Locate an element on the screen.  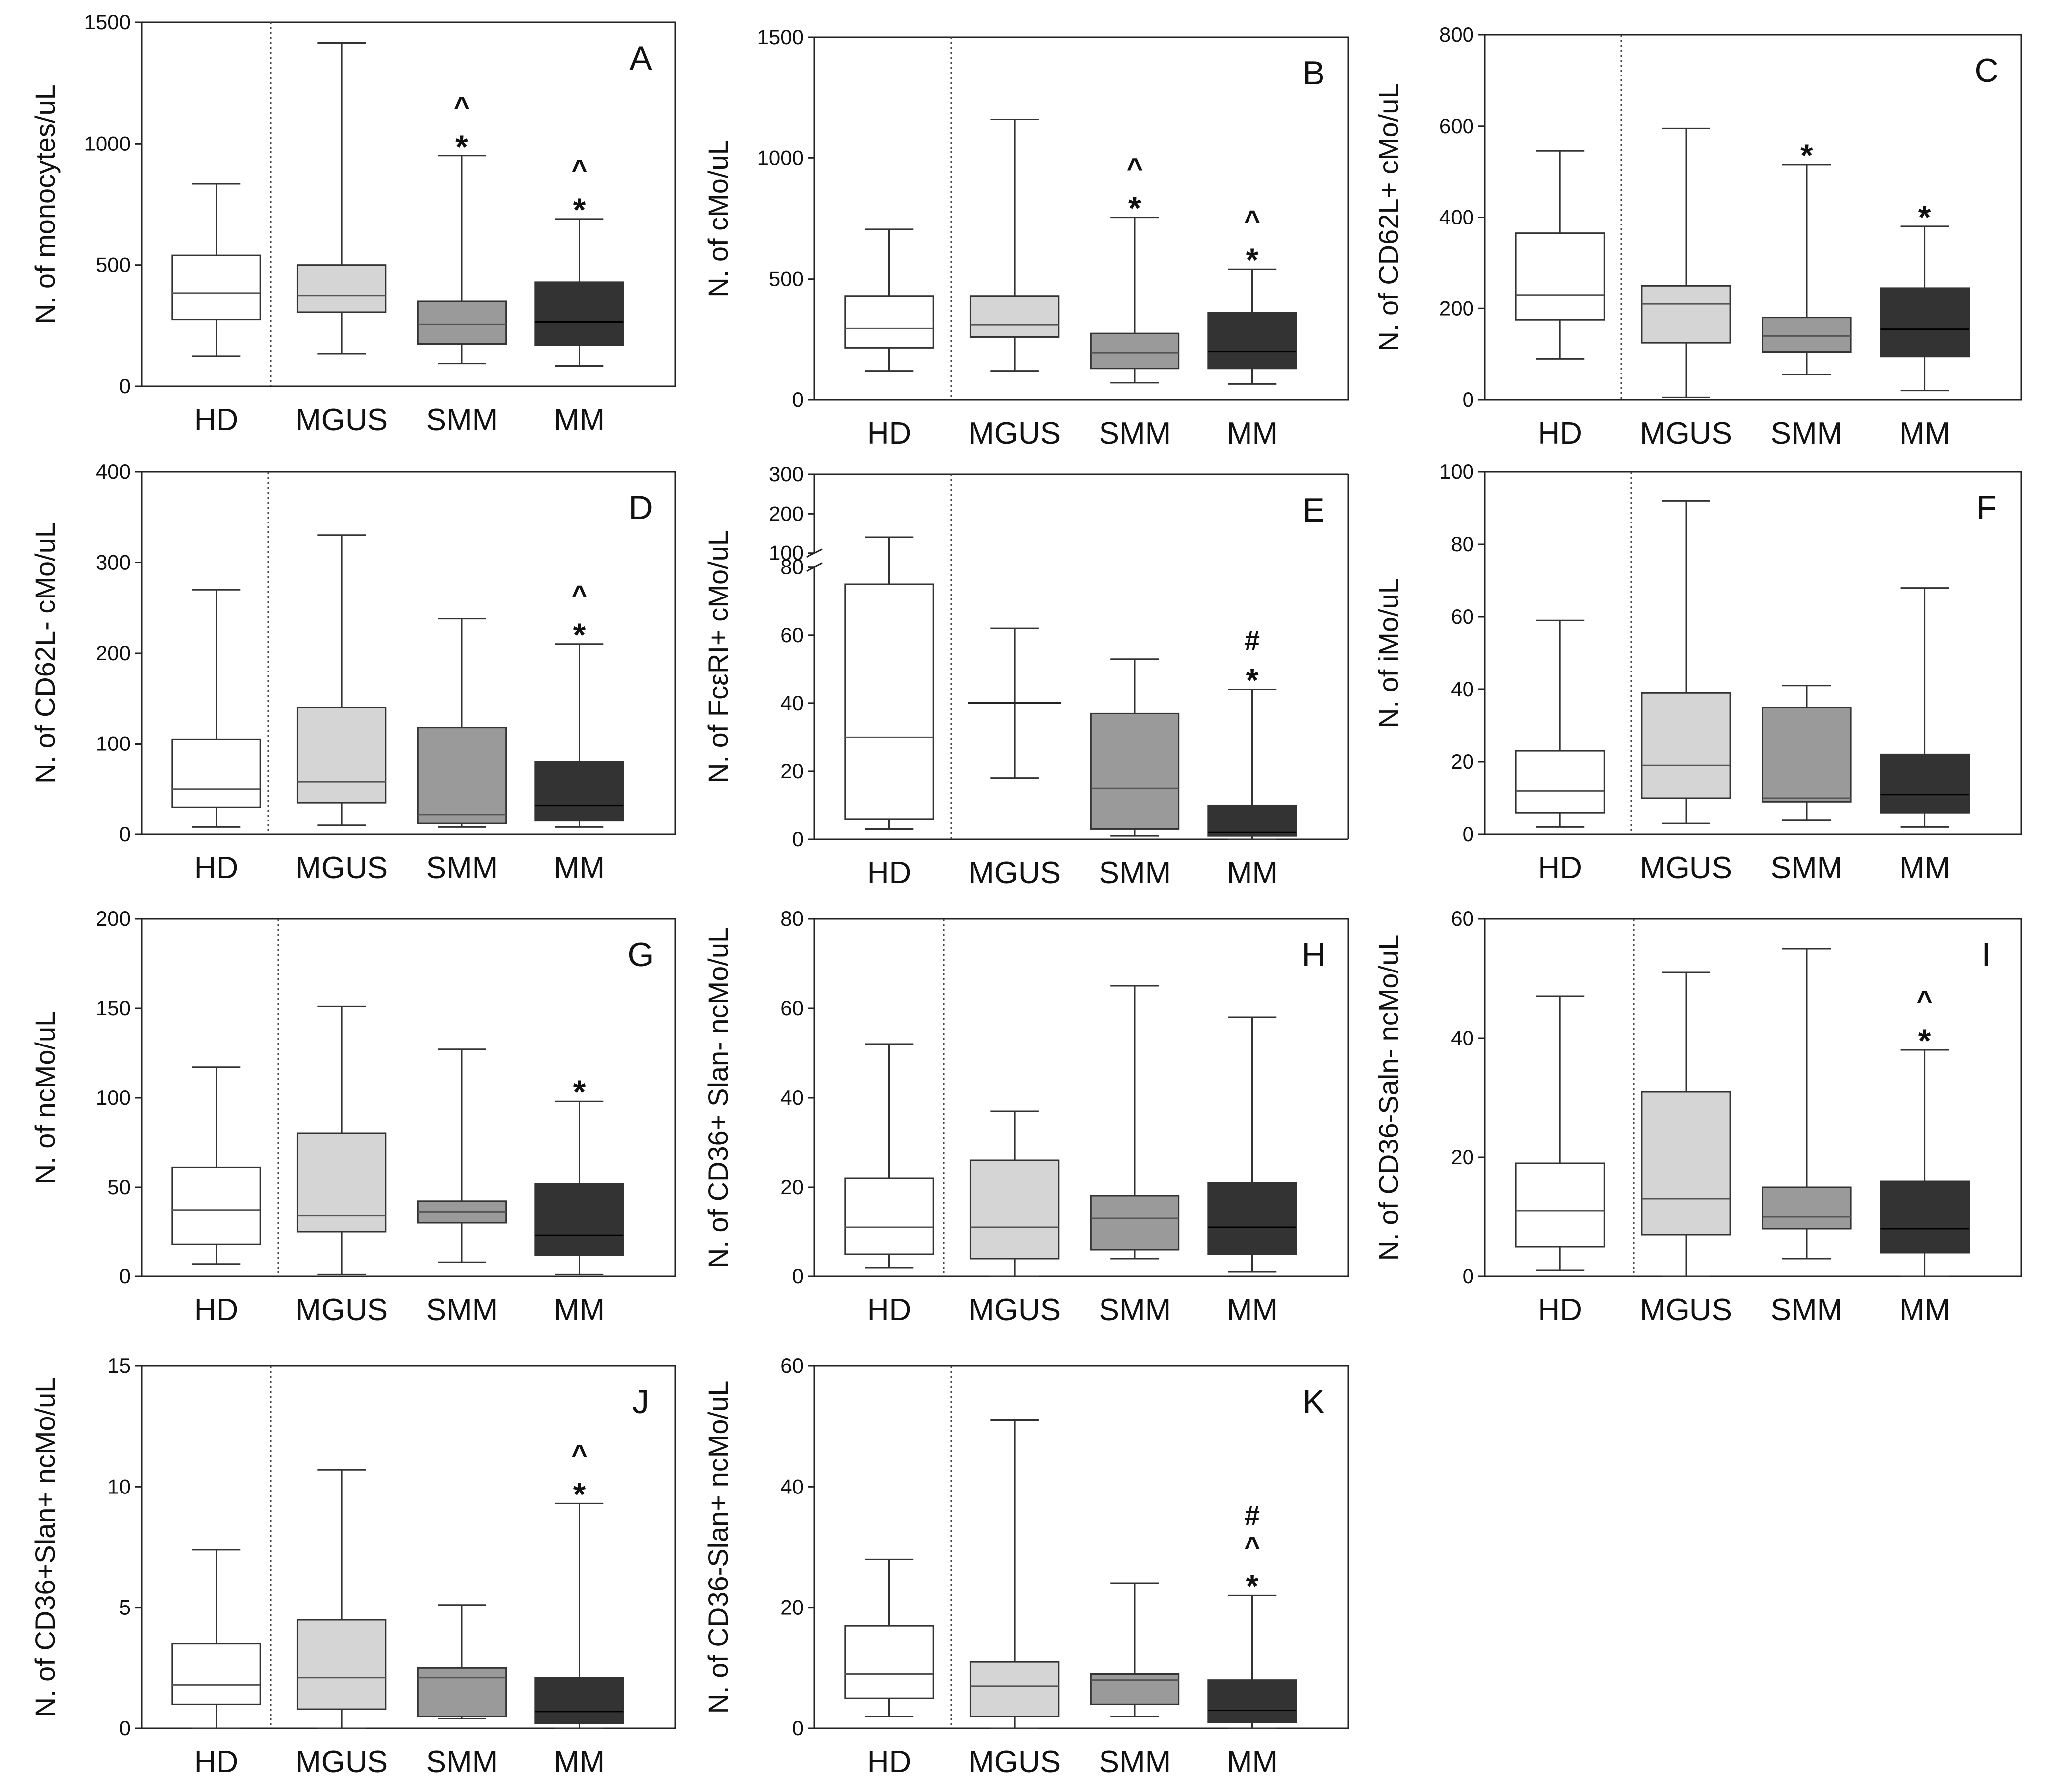
y-tick-label: 150 is located at coordinates (114, 1008).